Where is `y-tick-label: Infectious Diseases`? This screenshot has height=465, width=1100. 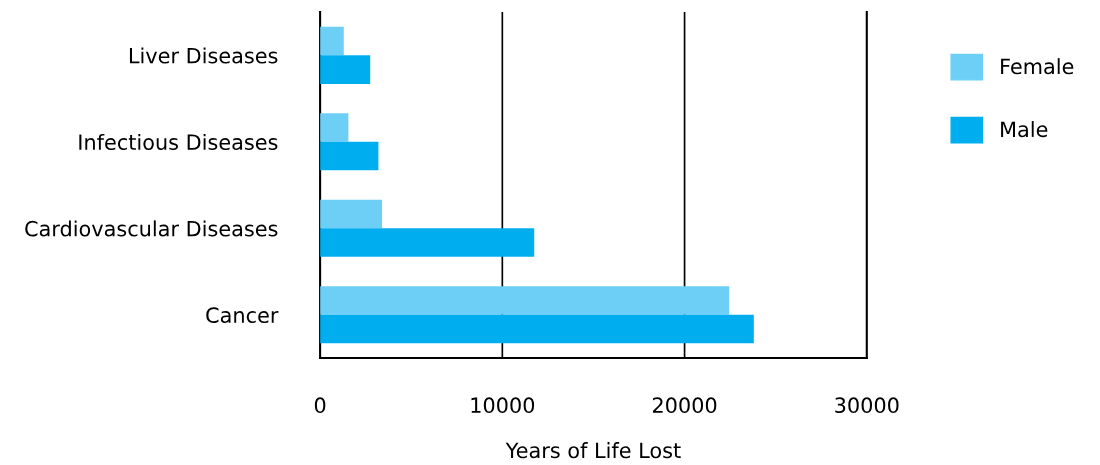
y-tick-label: Infectious Diseases is located at coordinates (178, 142).